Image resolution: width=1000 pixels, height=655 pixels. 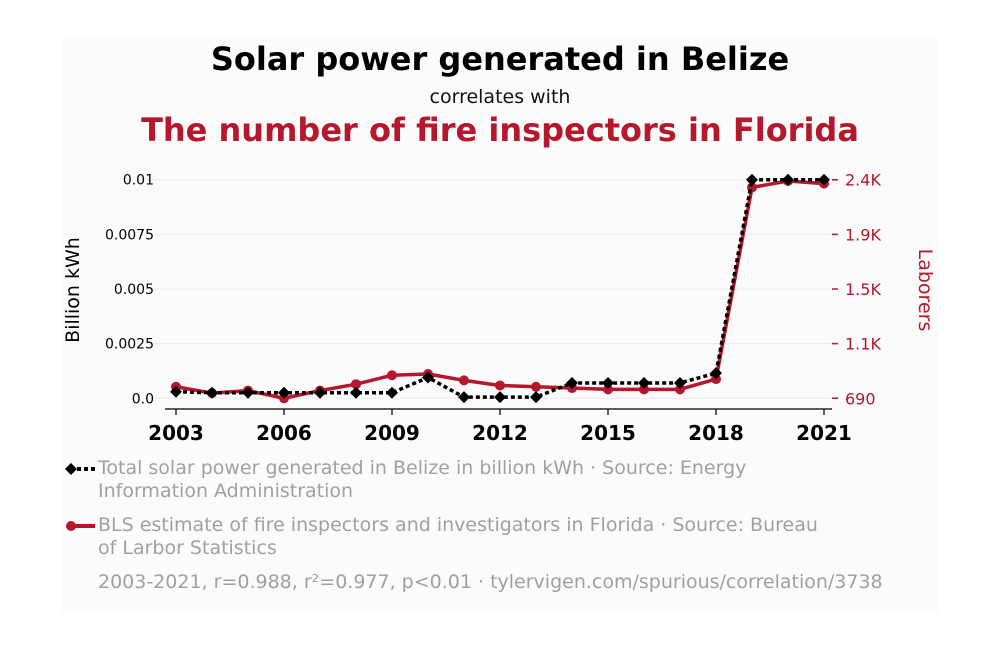 What do you see at coordinates (608, 433) in the screenshot?
I see `x-tick-label: 2015` at bounding box center [608, 433].